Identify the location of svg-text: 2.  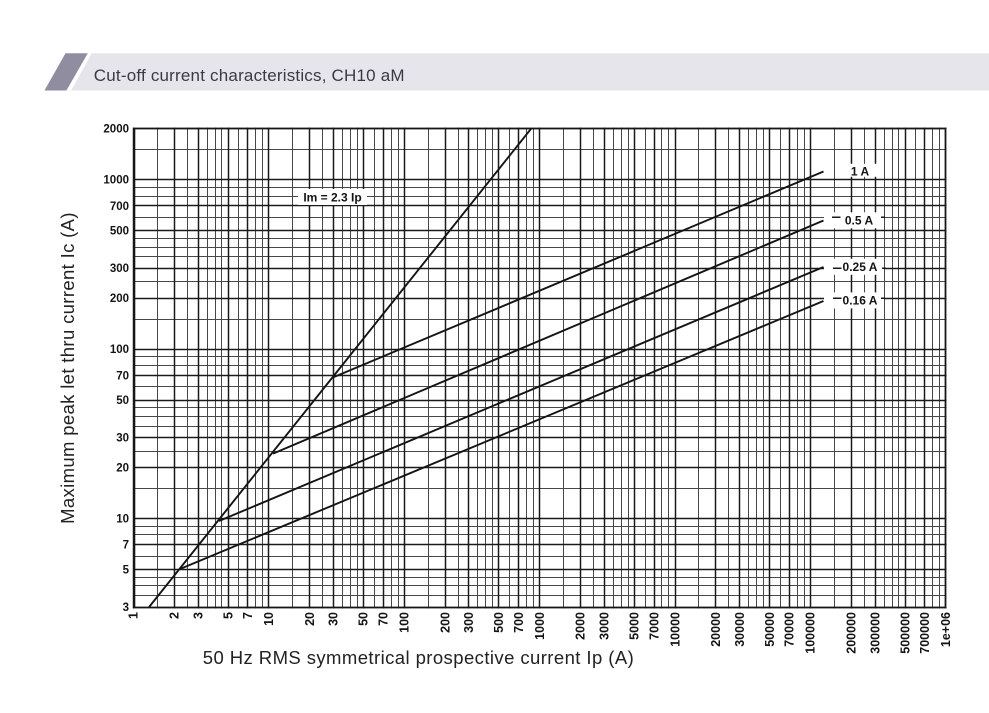
(175, 615).